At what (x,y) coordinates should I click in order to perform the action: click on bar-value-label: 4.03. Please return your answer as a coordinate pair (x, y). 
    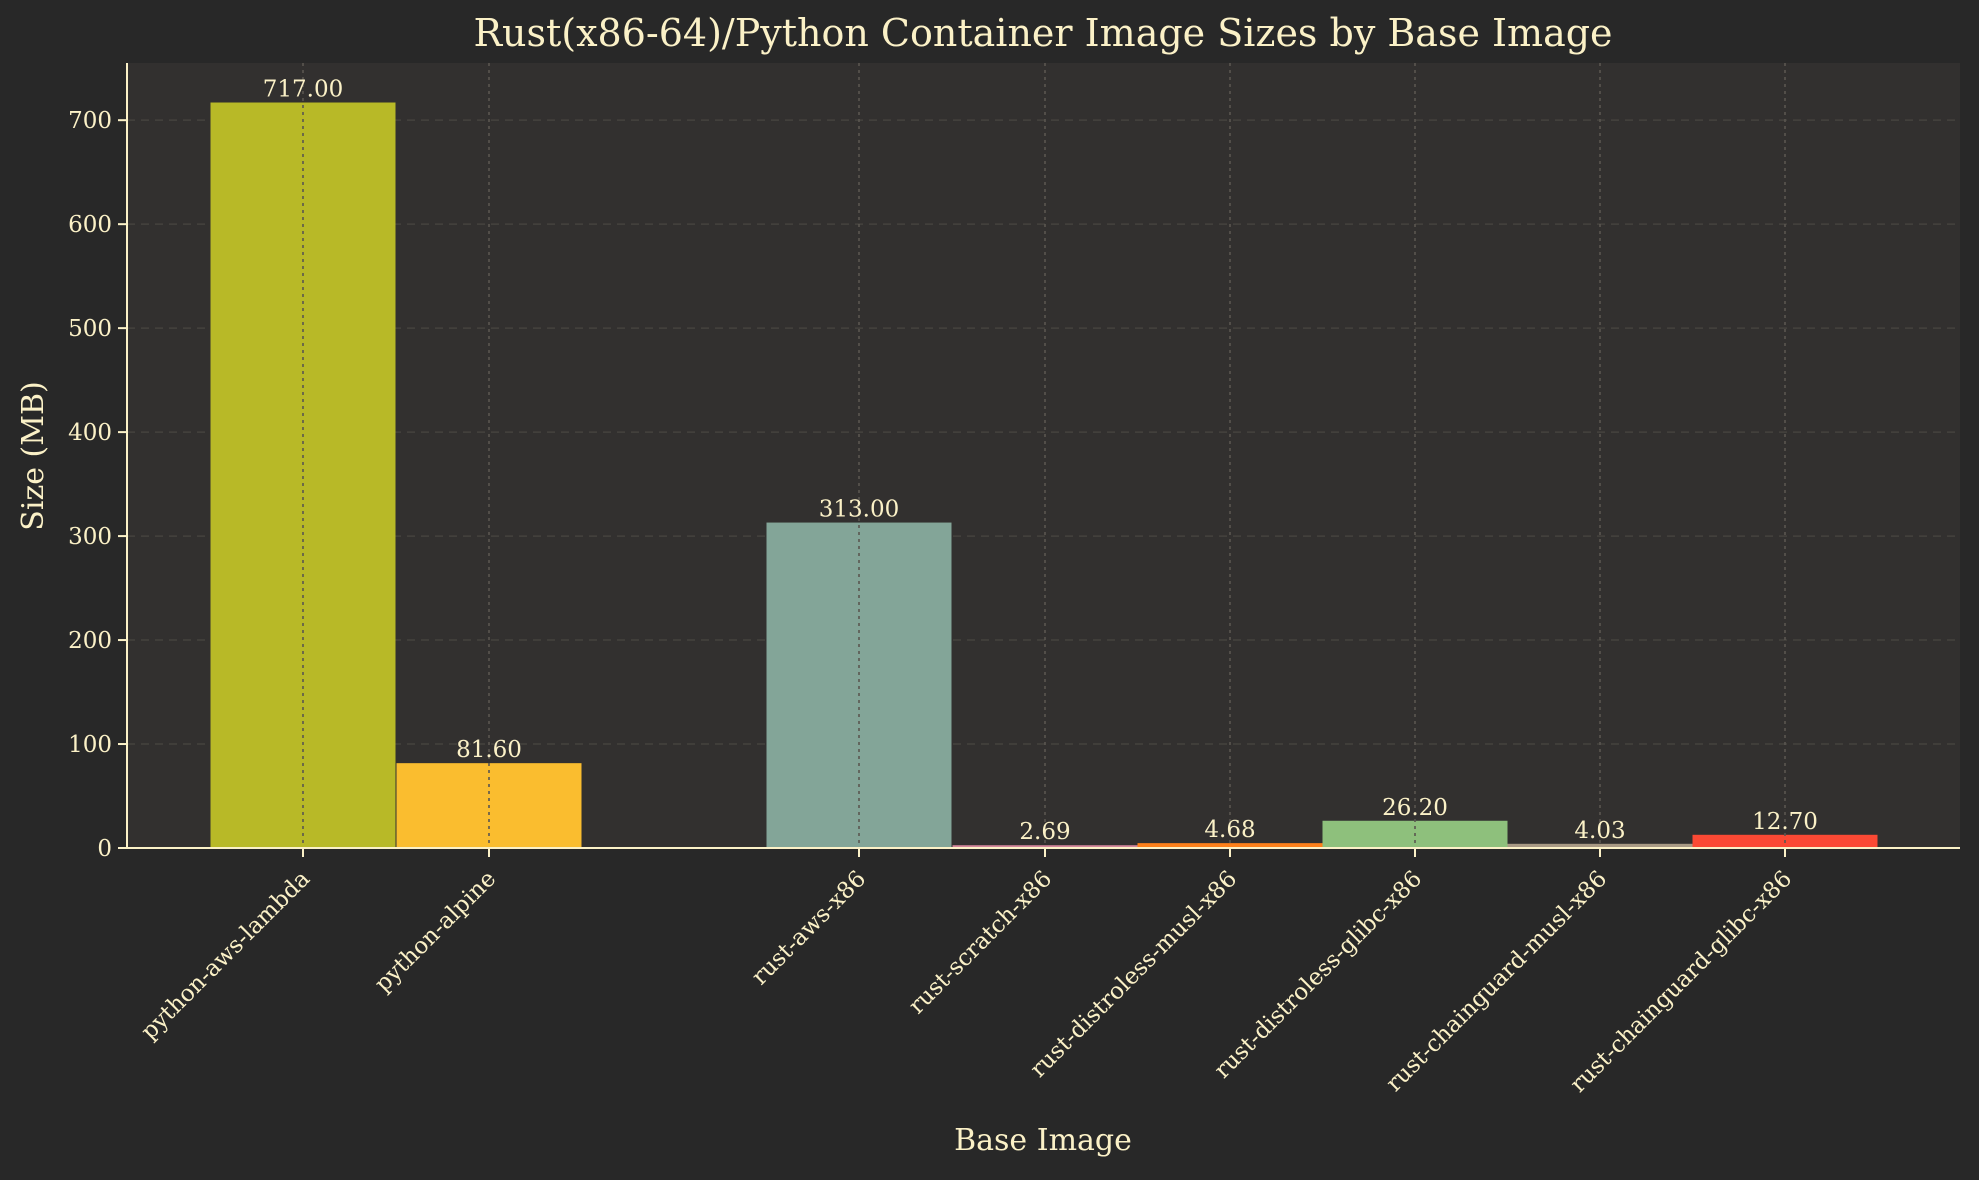
    Looking at the image, I should click on (1599, 831).